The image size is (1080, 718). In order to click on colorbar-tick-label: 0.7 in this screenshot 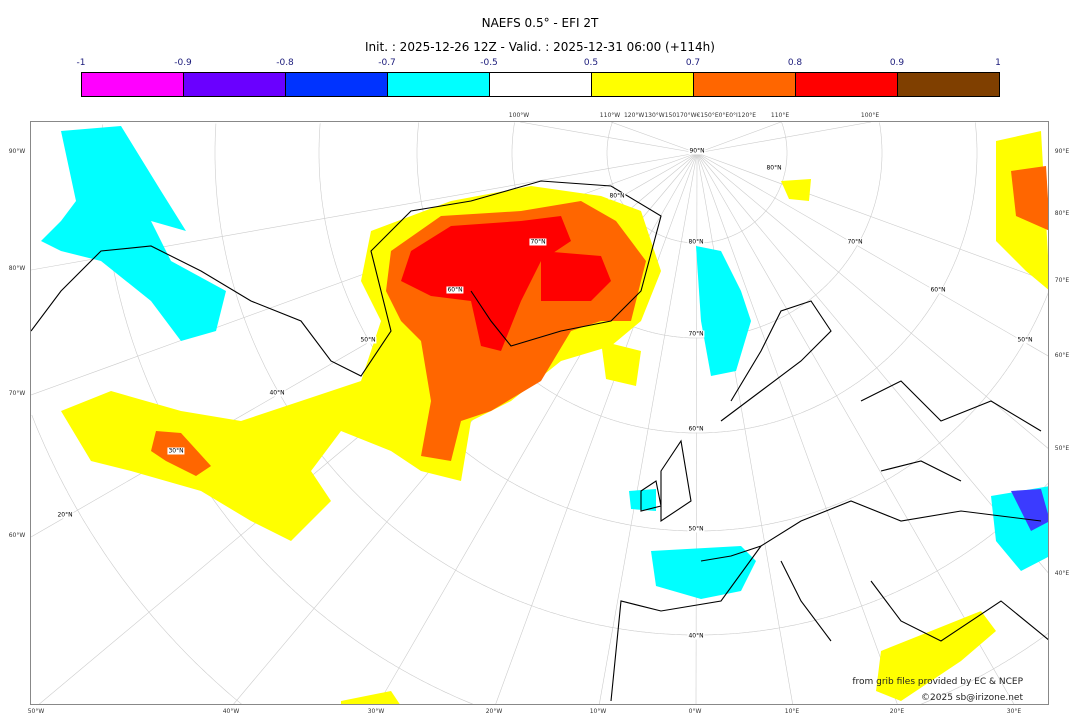, I will do `click(693, 63)`.